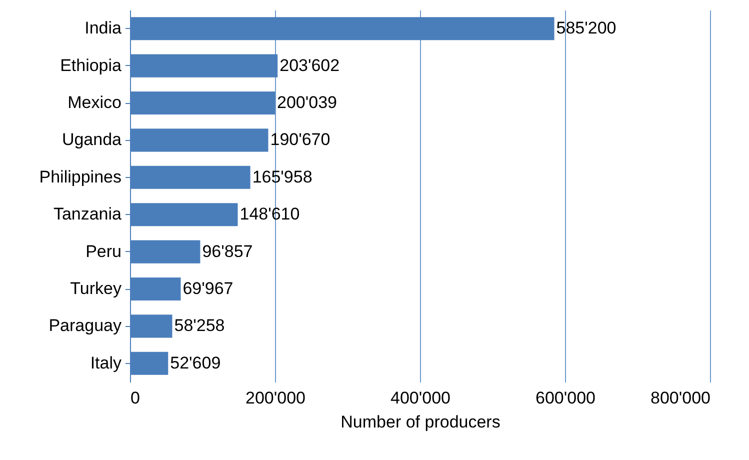 This screenshot has height=460, width=749. I want to click on y-tick-label: Uganda, so click(92, 140).